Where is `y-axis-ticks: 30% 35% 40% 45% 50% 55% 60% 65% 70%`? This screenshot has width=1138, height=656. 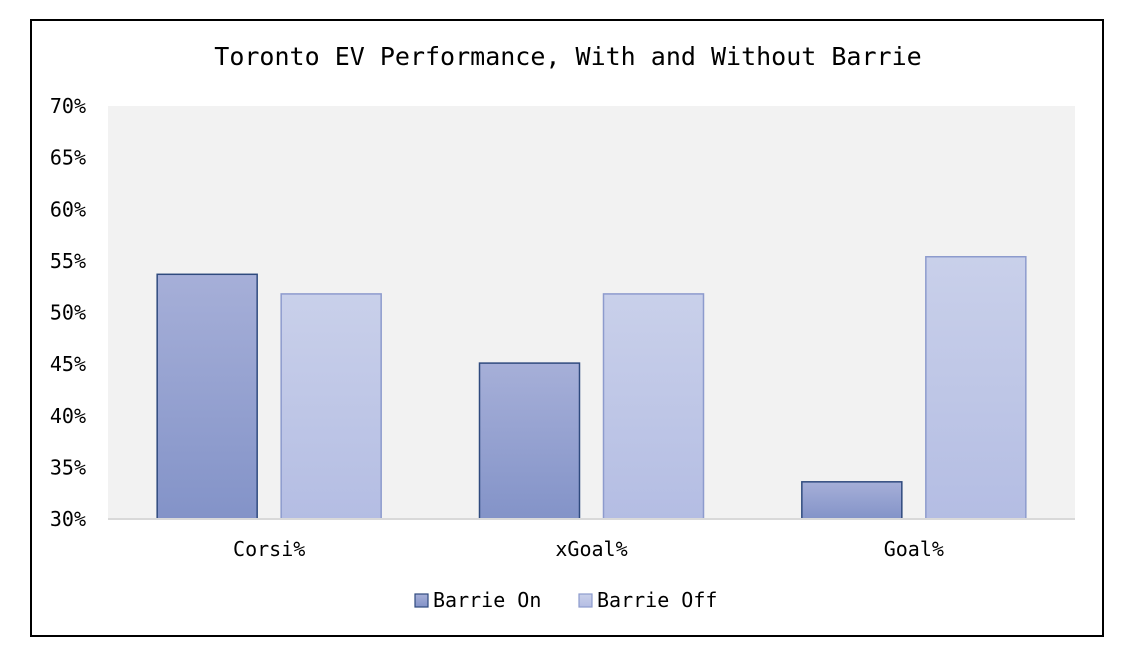
y-axis-ticks: 30% 35% 40% 45% 50% 55% 60% 65% 70% is located at coordinates (68, 312).